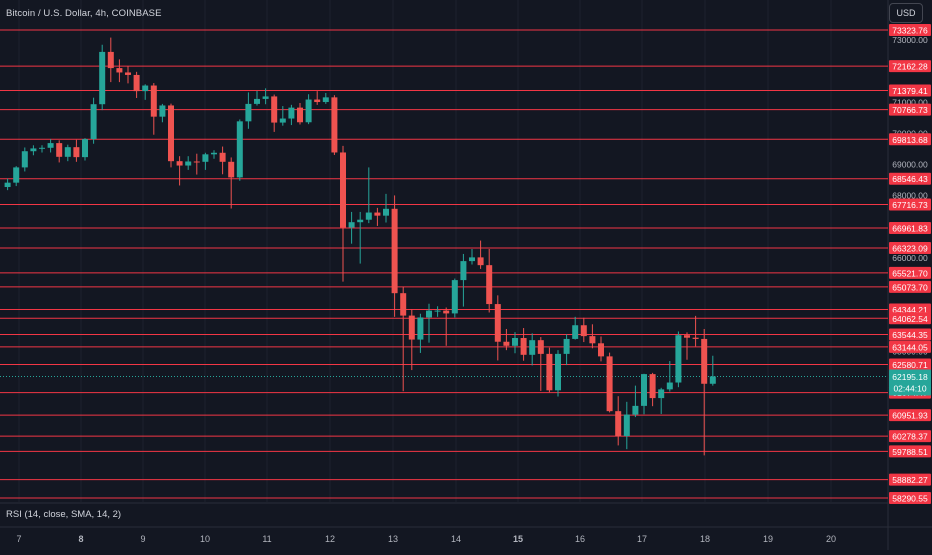 The width and height of the screenshot is (932, 555). Describe the element at coordinates (705, 539) in the screenshot. I see `time-tick-label: 18` at that location.